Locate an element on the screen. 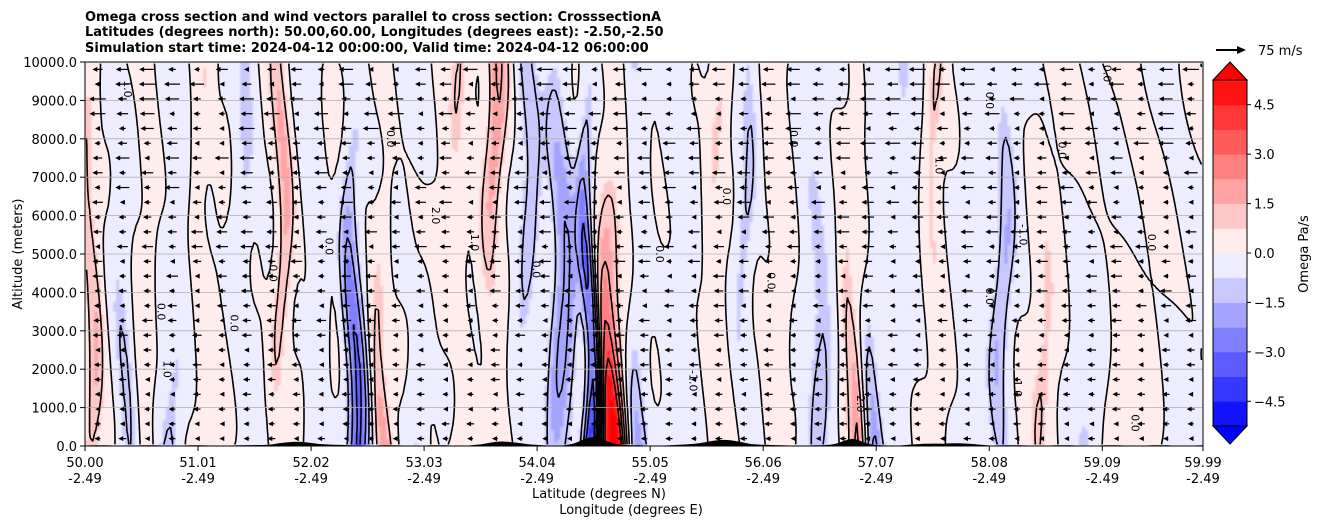 The image size is (1320, 526). y-tick-label: 8000.0 is located at coordinates (55, 140).